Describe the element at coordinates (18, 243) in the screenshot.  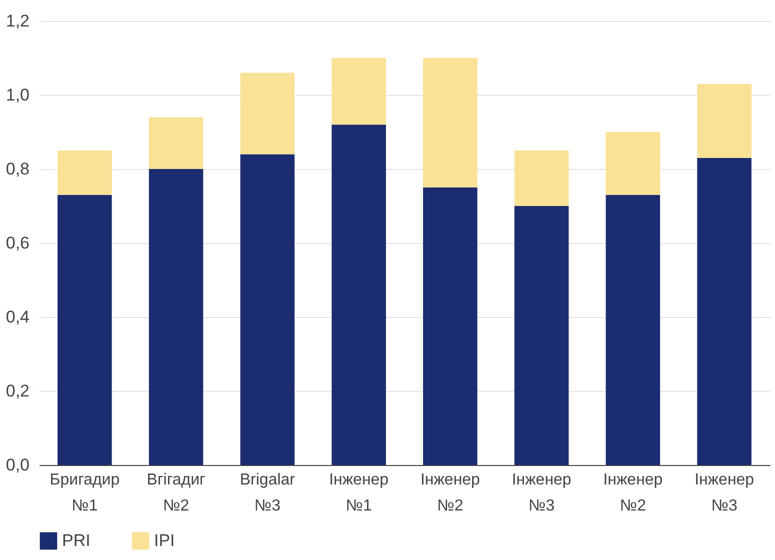
I see `y-tick-label: 0,6` at that location.